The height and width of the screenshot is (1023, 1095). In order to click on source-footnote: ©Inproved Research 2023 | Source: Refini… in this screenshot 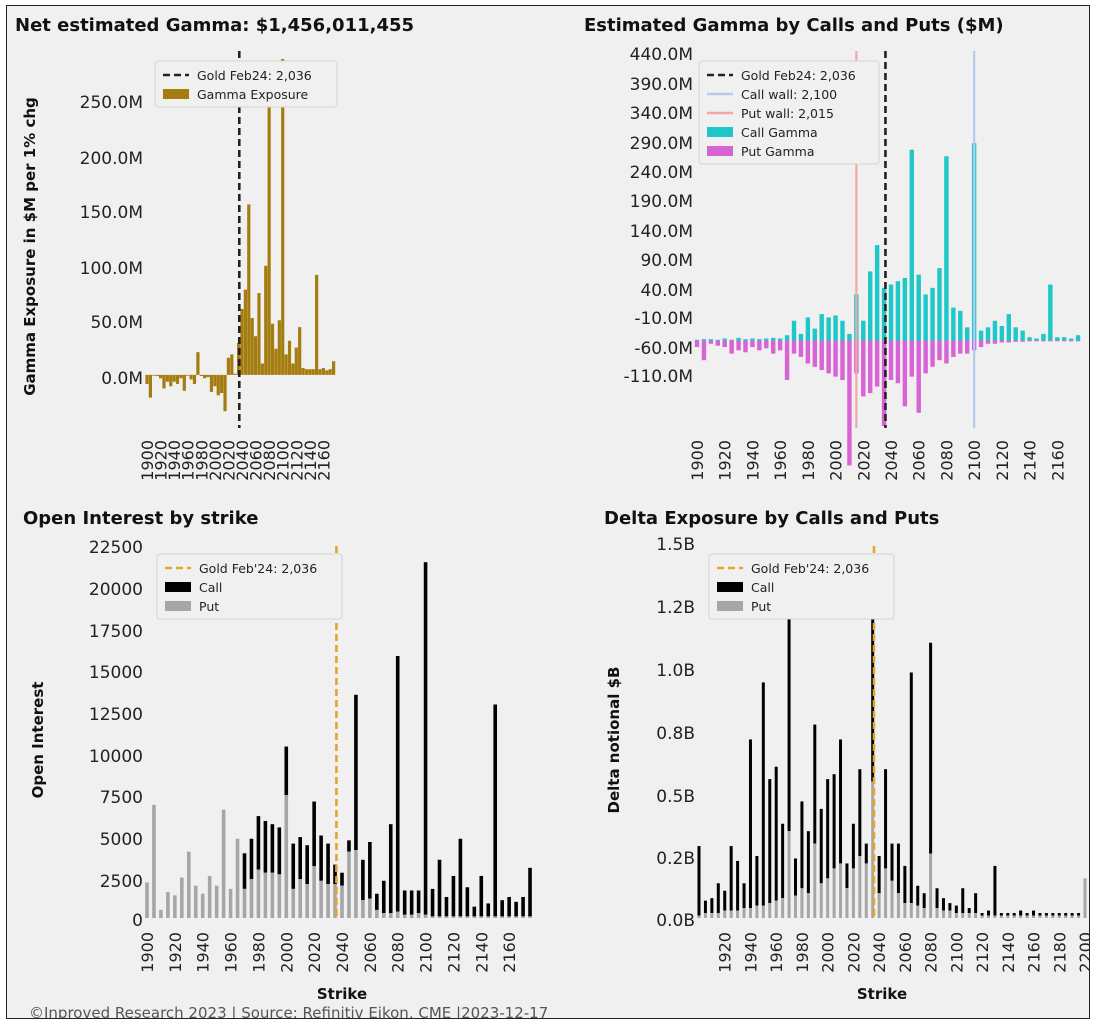, I will do `click(289, 1011)`.